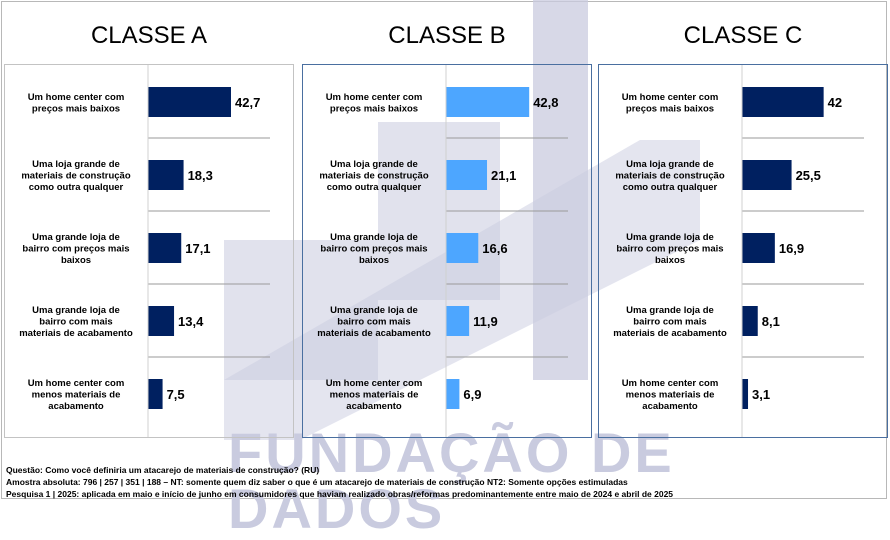 Image resolution: width=890 pixels, height=540 pixels. Describe the element at coordinates (808, 175) in the screenshot. I see `data-label-2: 25,5` at that location.